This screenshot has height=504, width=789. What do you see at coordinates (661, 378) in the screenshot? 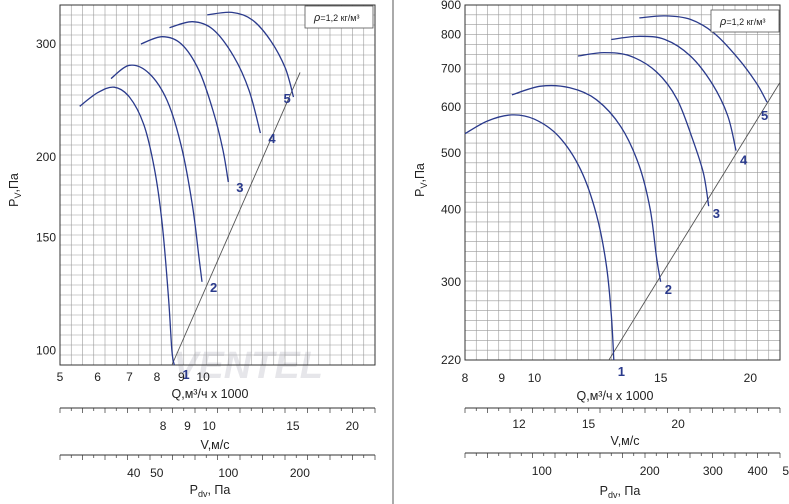
I see `x-tick-label: 15` at bounding box center [661, 378].